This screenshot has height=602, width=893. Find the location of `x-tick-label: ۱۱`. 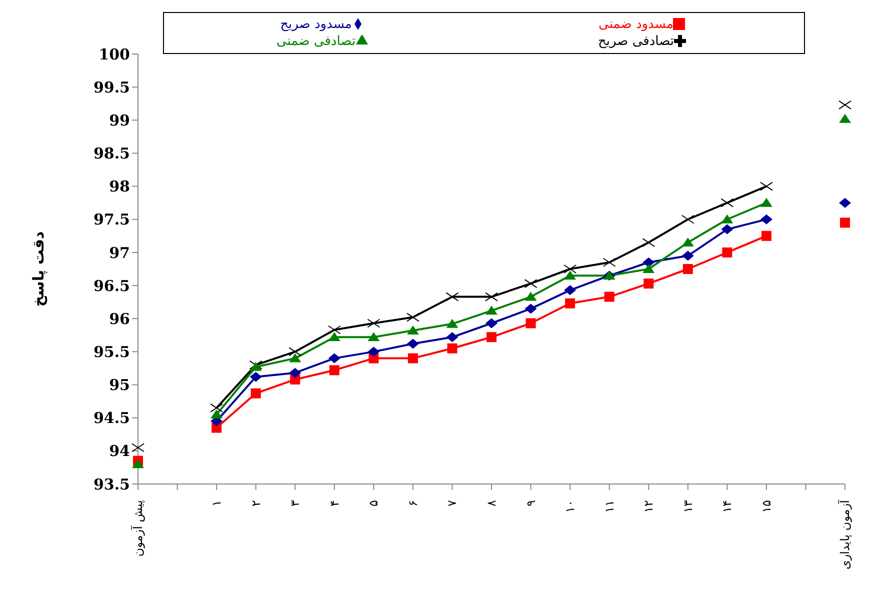

x-tick-label: ۱۱ is located at coordinates (609, 506).